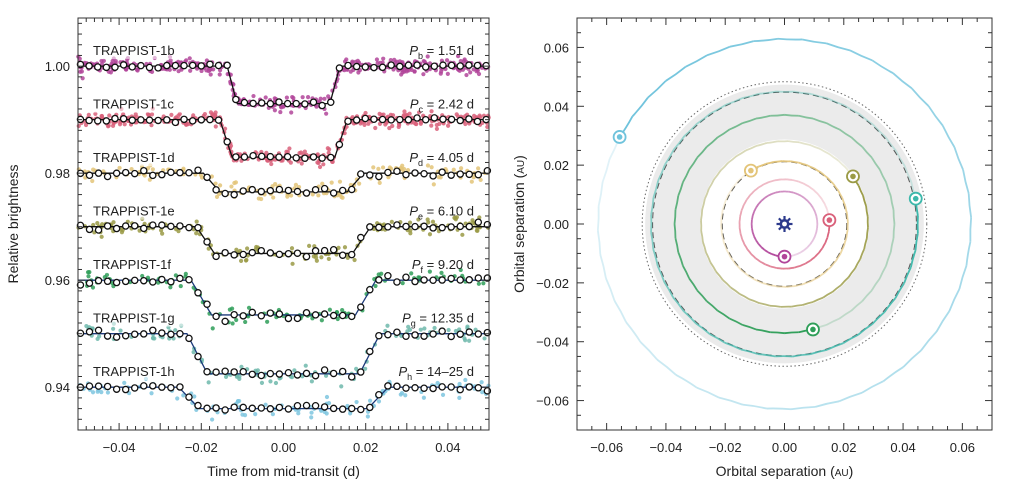 This screenshot has height=486, width=1009. Describe the element at coordinates (445, 318) in the screenshot. I see `period-value: = 12.35 d` at that location.